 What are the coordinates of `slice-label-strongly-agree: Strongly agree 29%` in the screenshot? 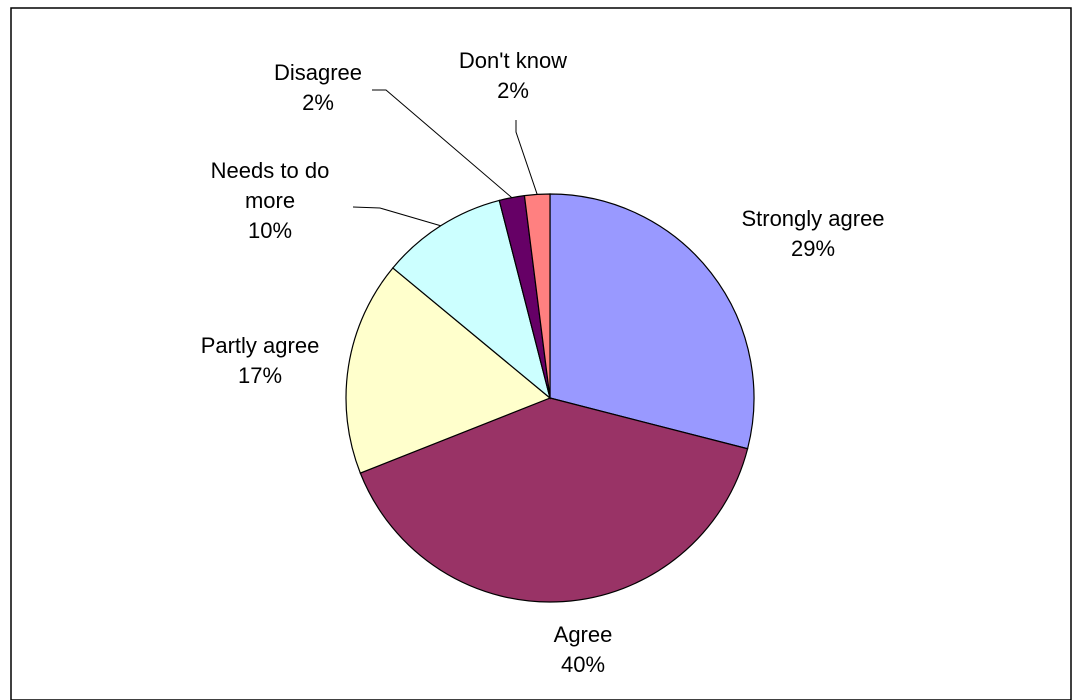 It's located at (812, 233).